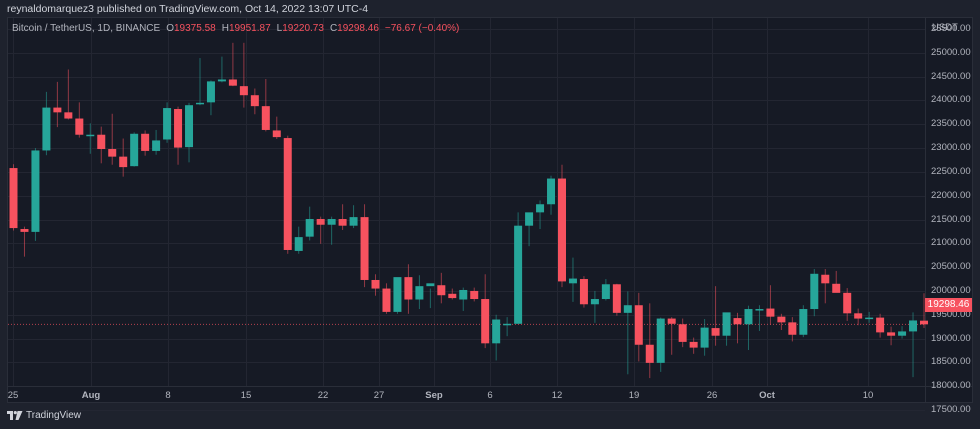 The height and width of the screenshot is (429, 980). I want to click on time-tick-label: 12, so click(557, 395).